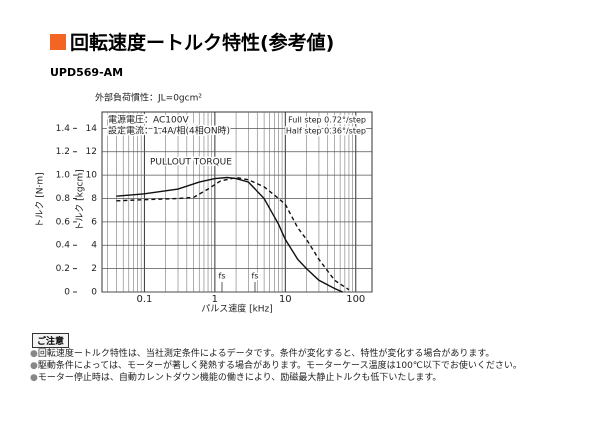 The height and width of the screenshot is (425, 595). I want to click on x-axis-label: パルス速度 [kHz], so click(237, 309).